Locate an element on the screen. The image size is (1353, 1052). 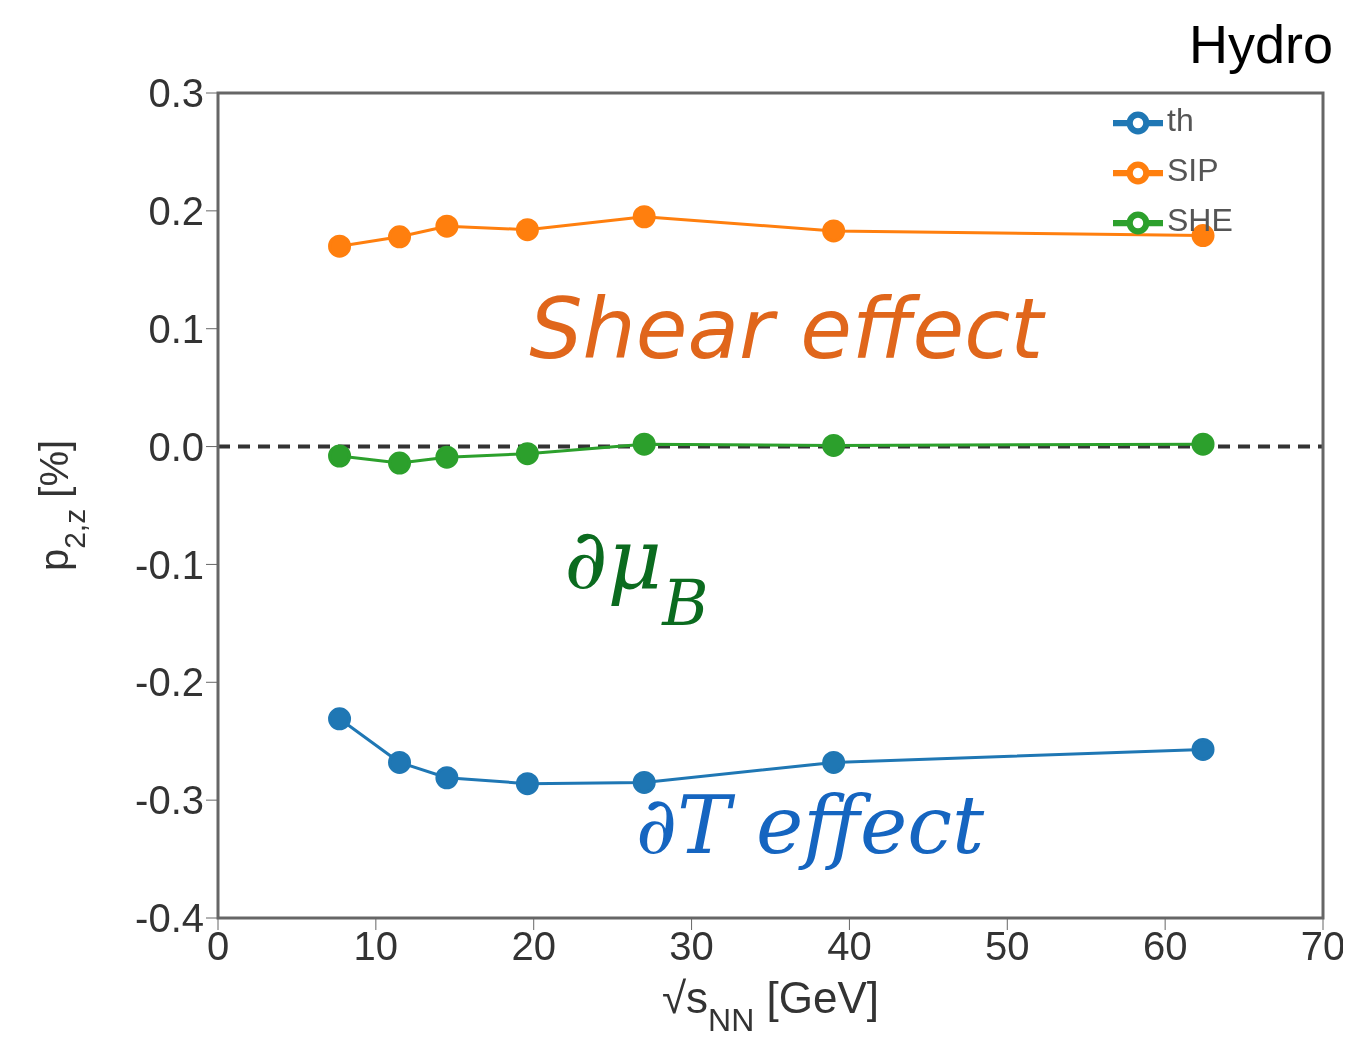
y-tick-label: 0.3 is located at coordinates (176, 93).